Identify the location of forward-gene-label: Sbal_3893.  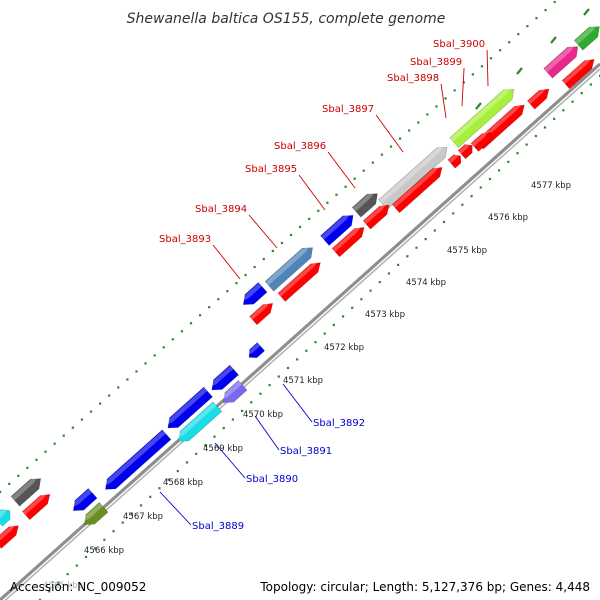
(185, 239).